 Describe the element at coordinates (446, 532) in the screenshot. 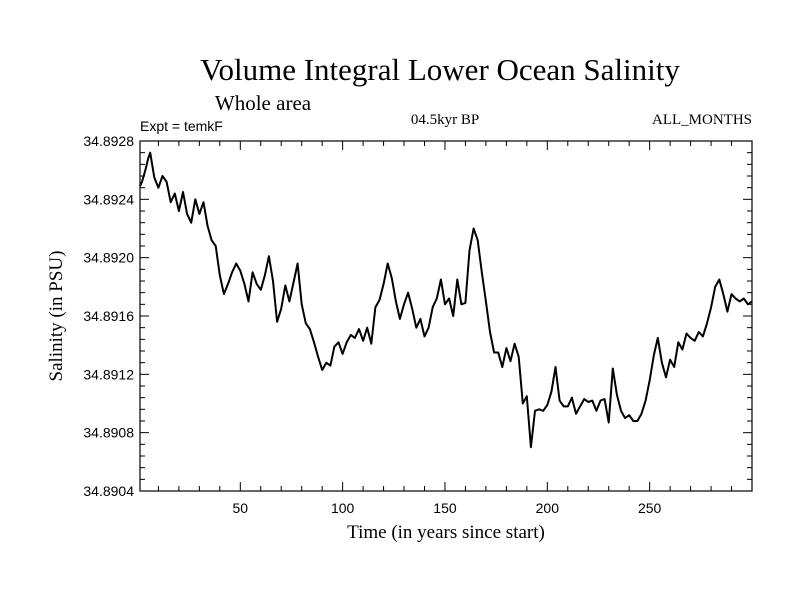

I see `x-axis-label: Time (in years since start)` at that location.